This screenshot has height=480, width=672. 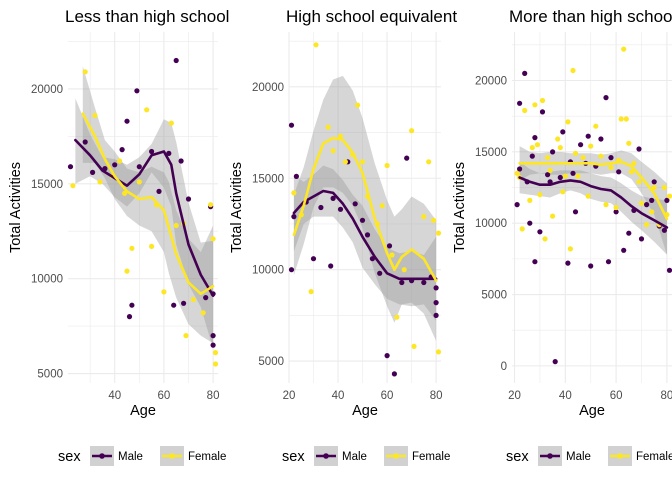 I want to click on panel-title: More than high school, so click(x=590, y=16).